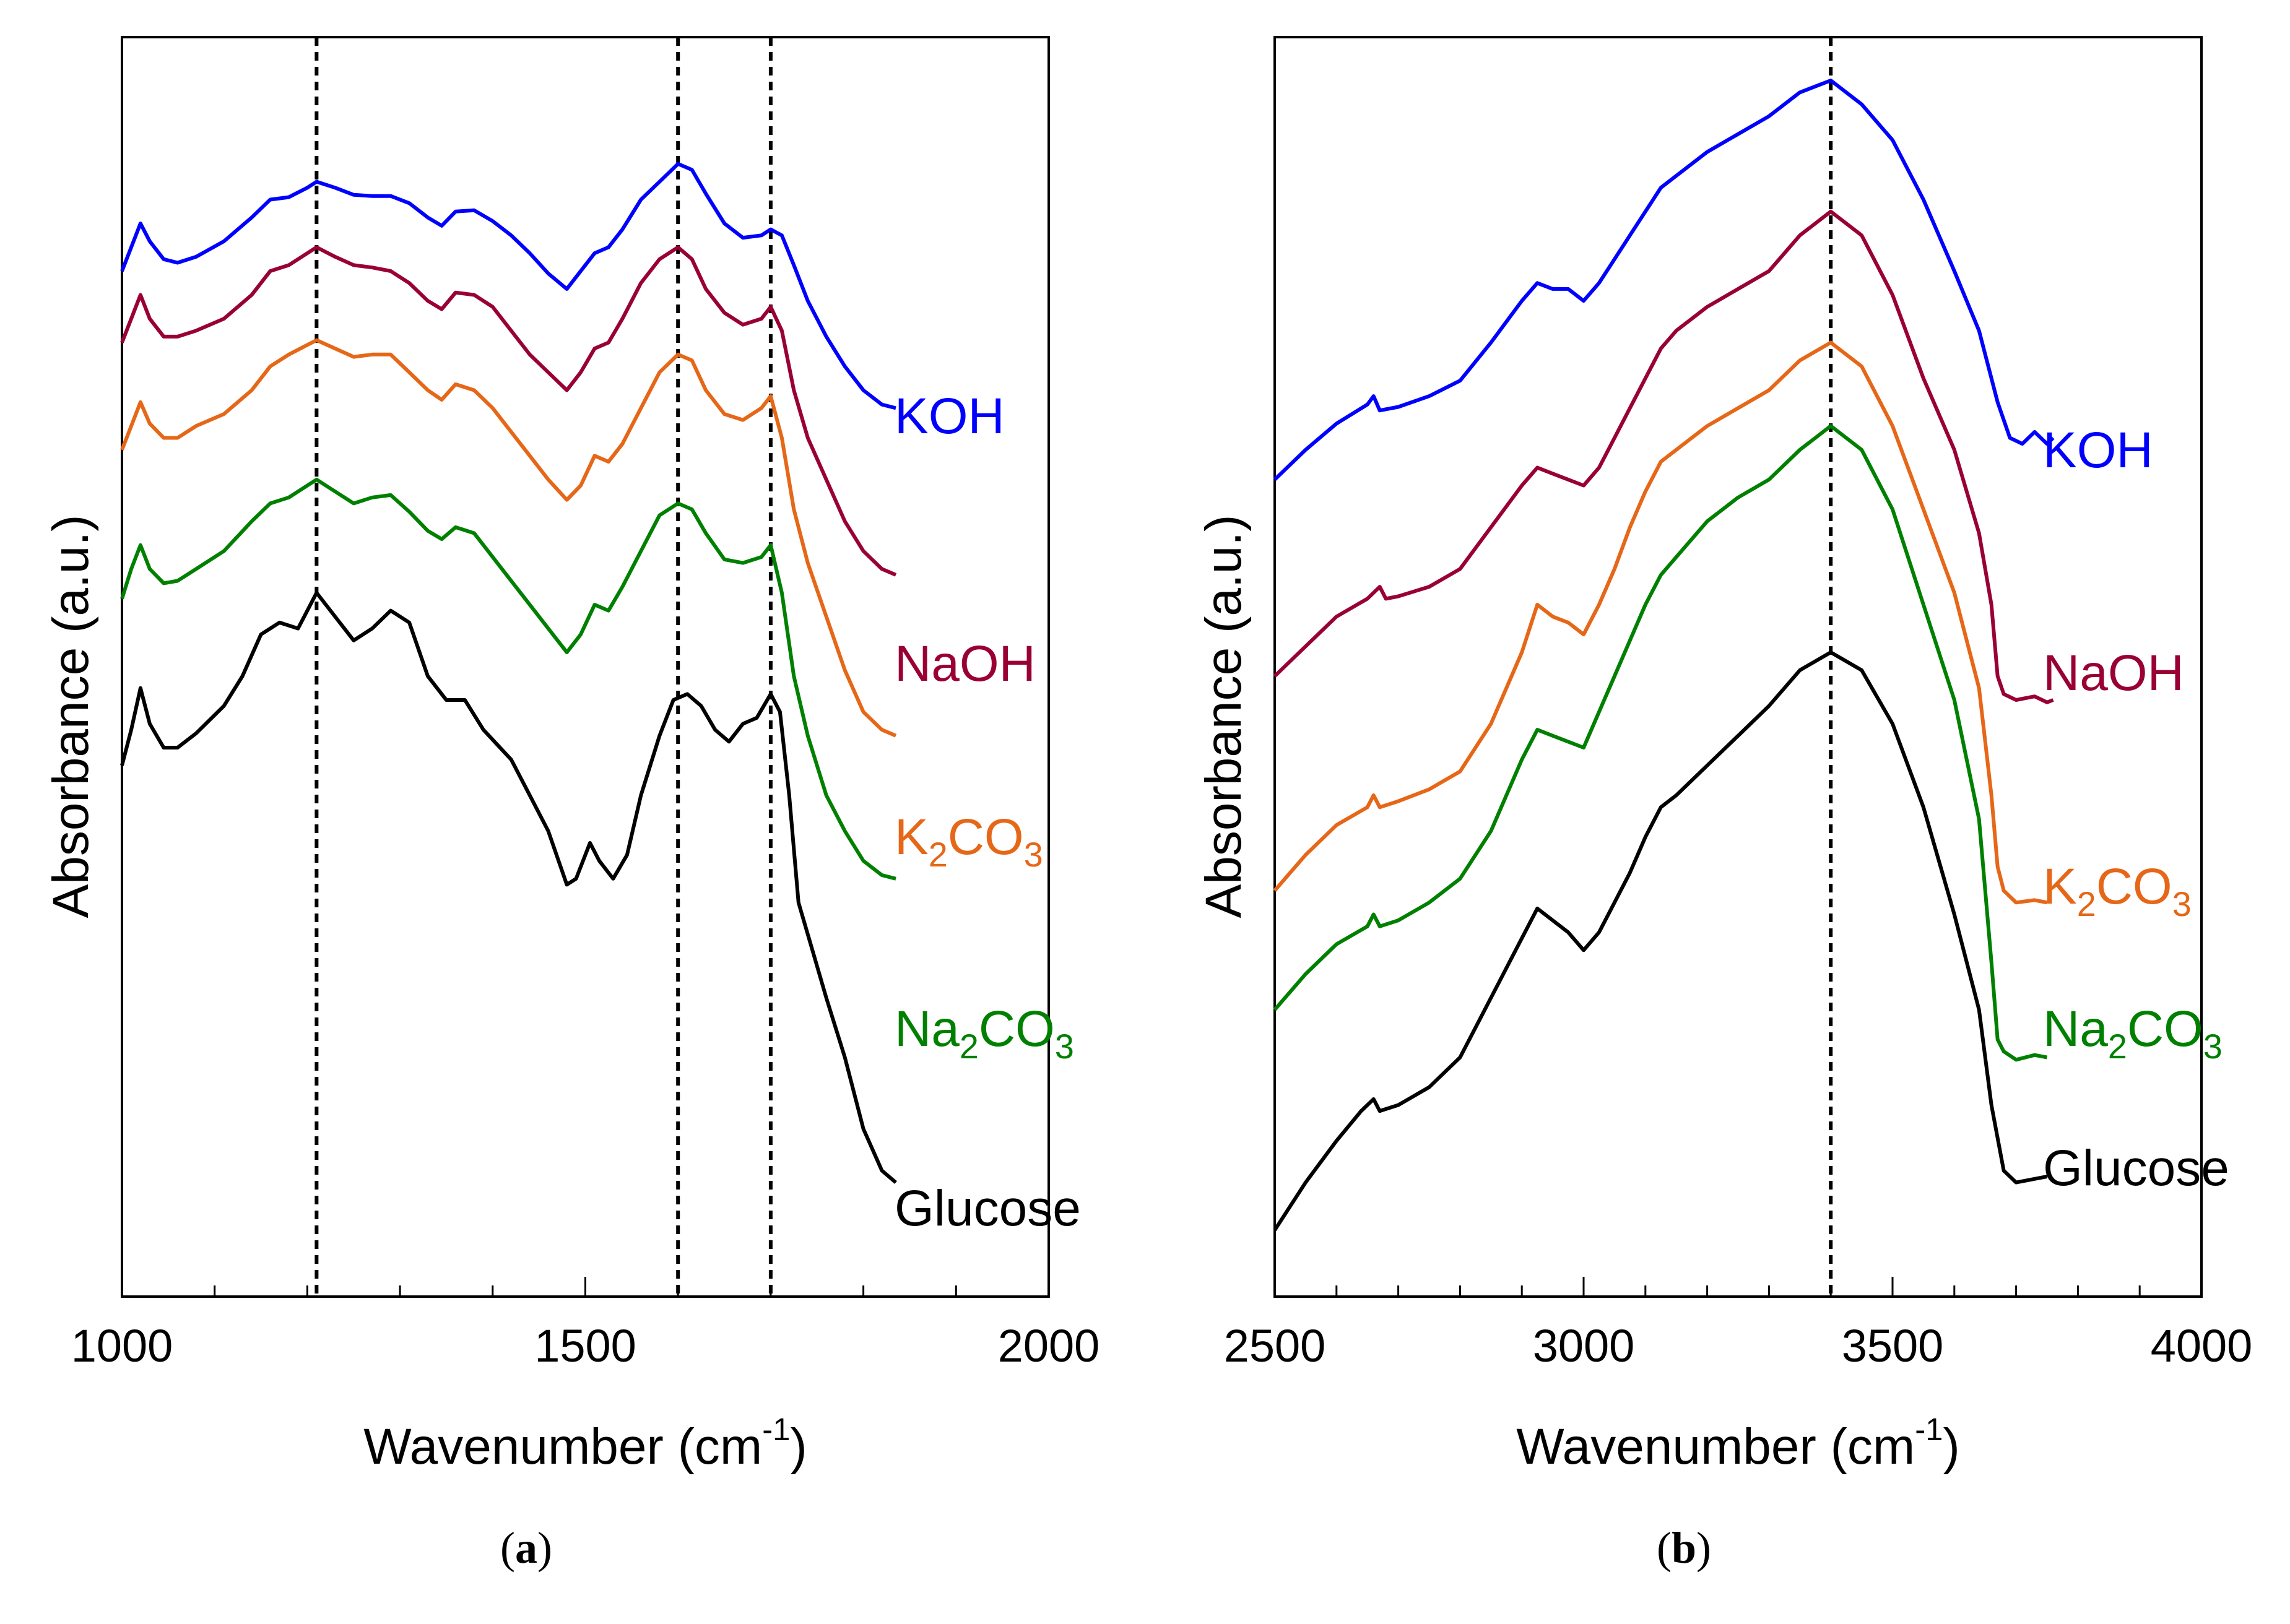 This screenshot has height=1624, width=2290. I want to click on x-tick-label: 3500, so click(1893, 1345).